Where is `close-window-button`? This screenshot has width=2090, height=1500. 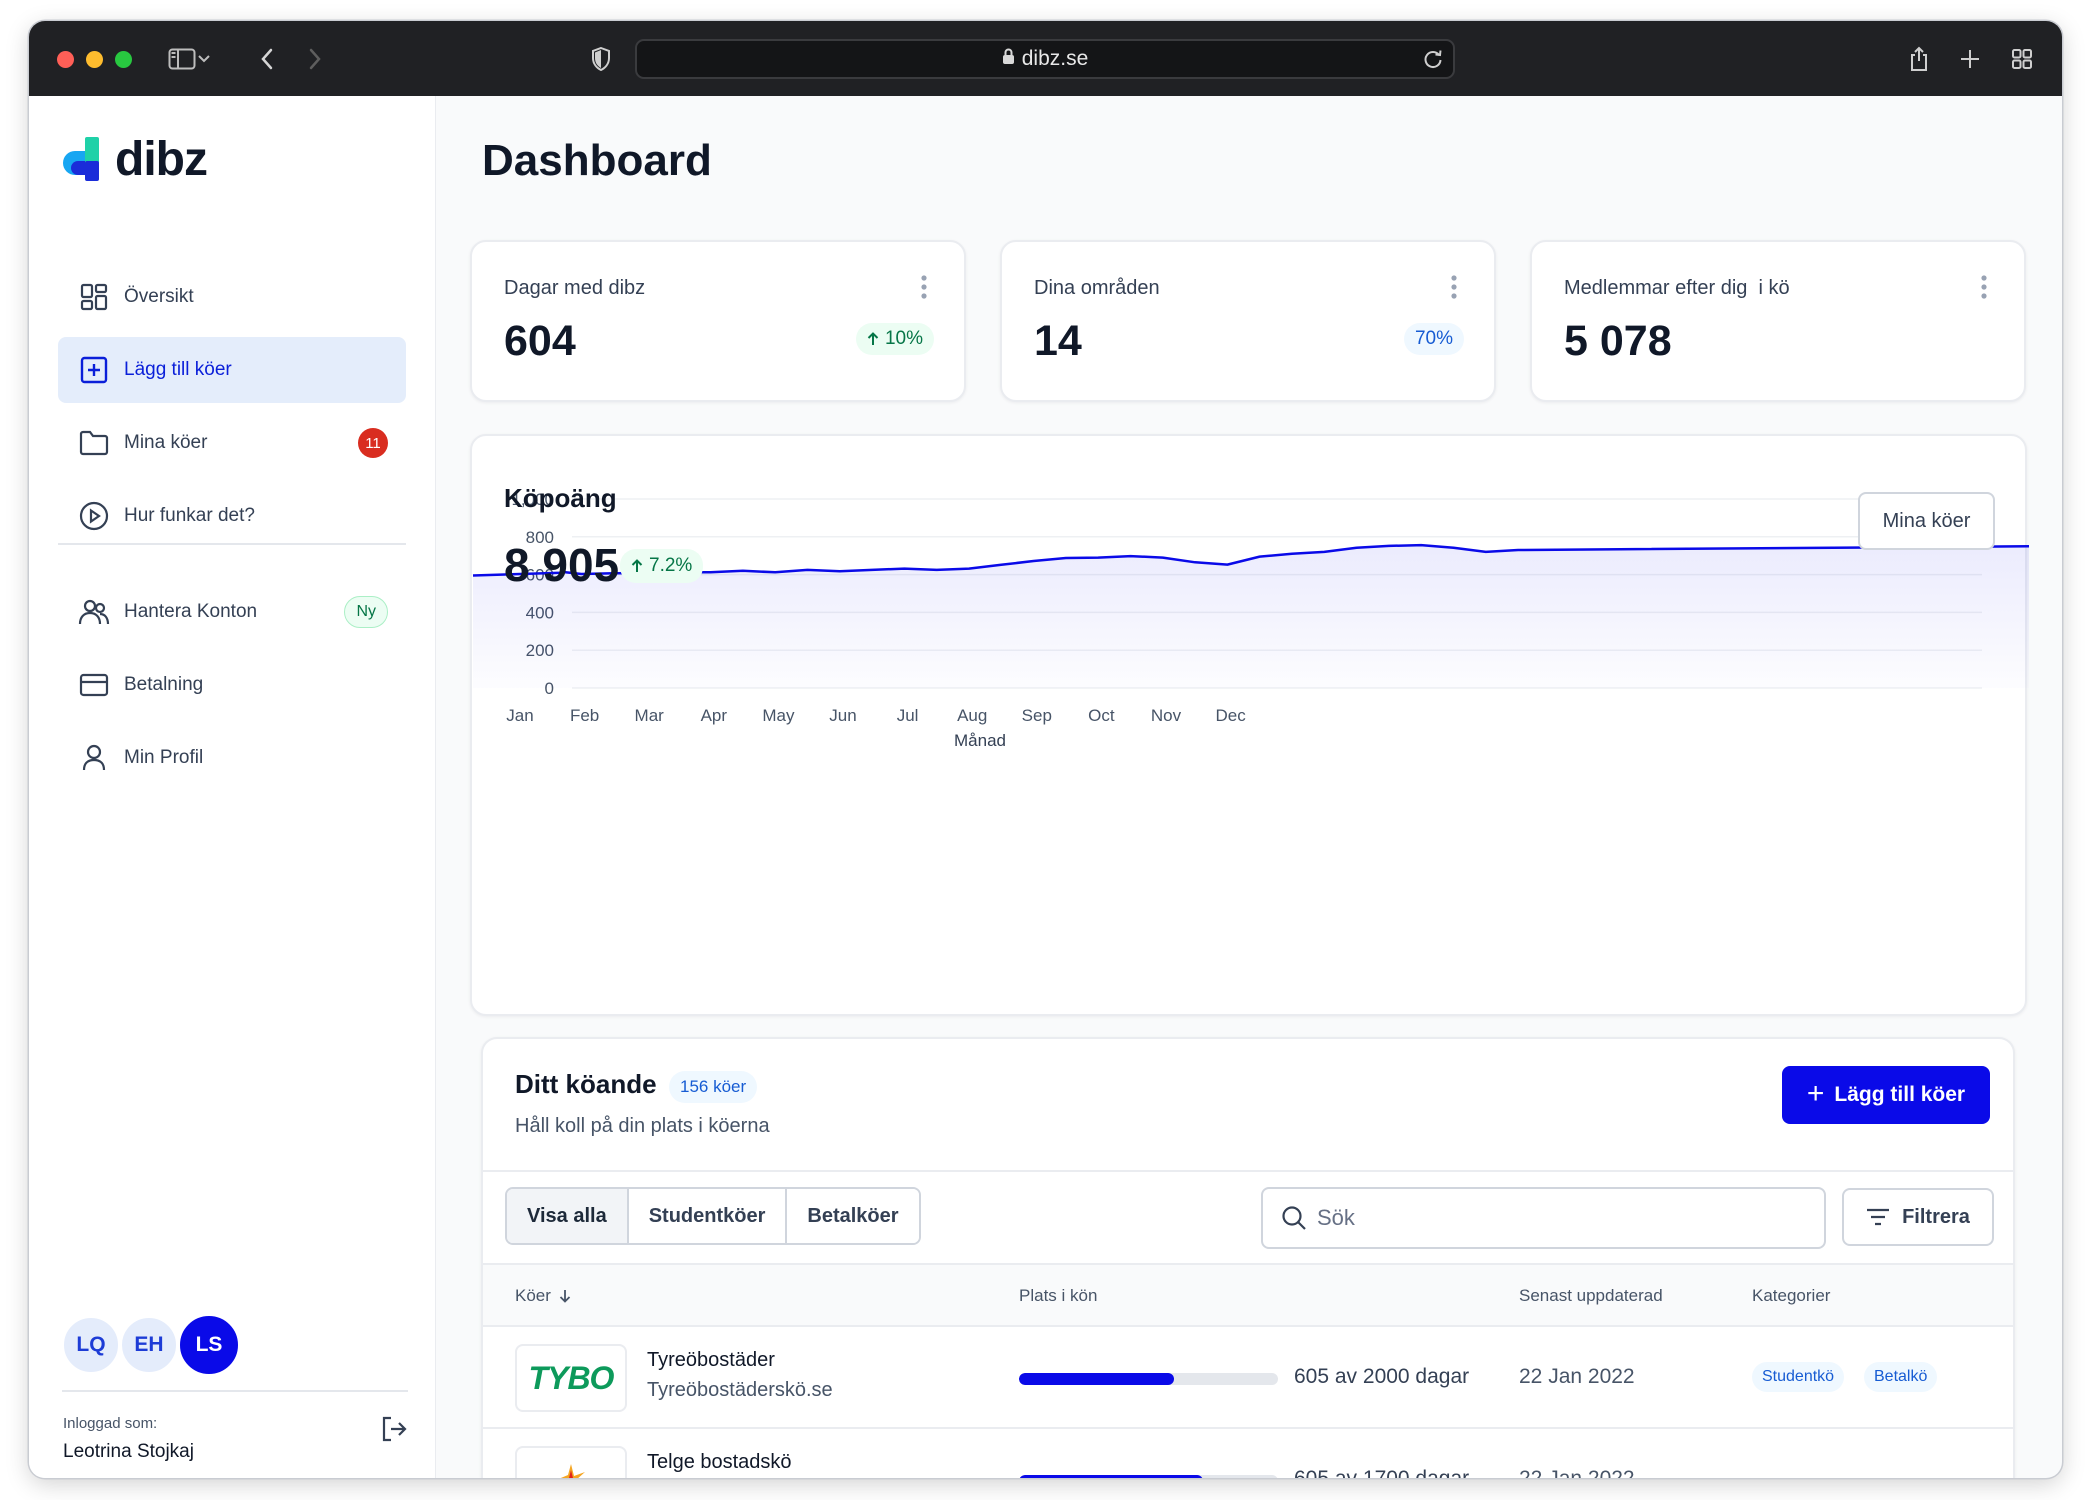
close-window-button is located at coordinates (65, 59).